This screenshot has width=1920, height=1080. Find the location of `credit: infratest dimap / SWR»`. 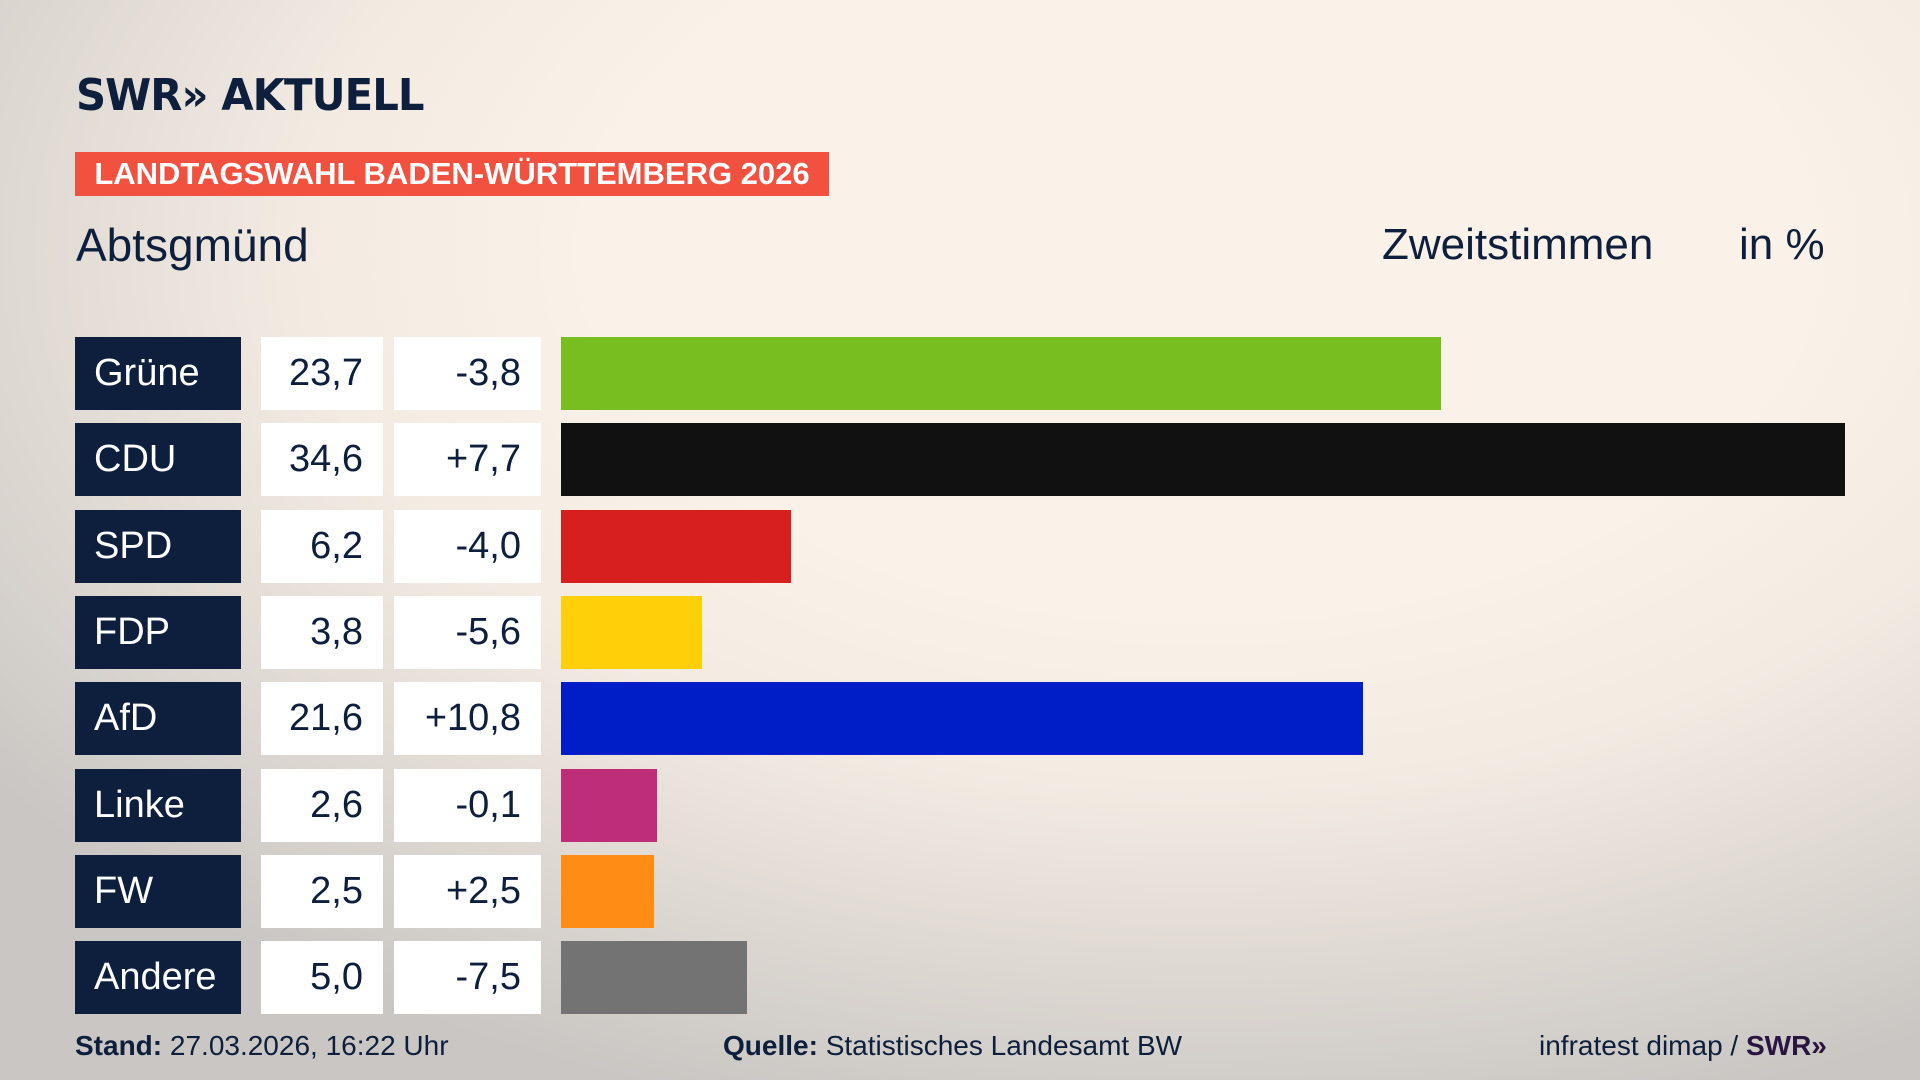

credit: infratest dimap / SWR» is located at coordinates (1683, 1046).